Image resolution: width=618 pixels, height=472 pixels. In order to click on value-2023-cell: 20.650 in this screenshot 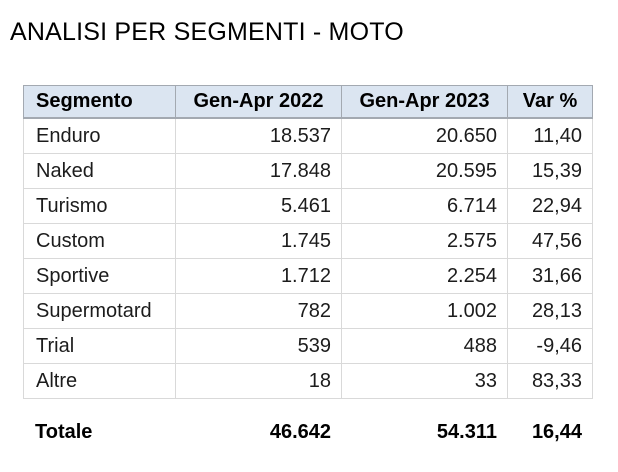, I will do `click(424, 135)`.